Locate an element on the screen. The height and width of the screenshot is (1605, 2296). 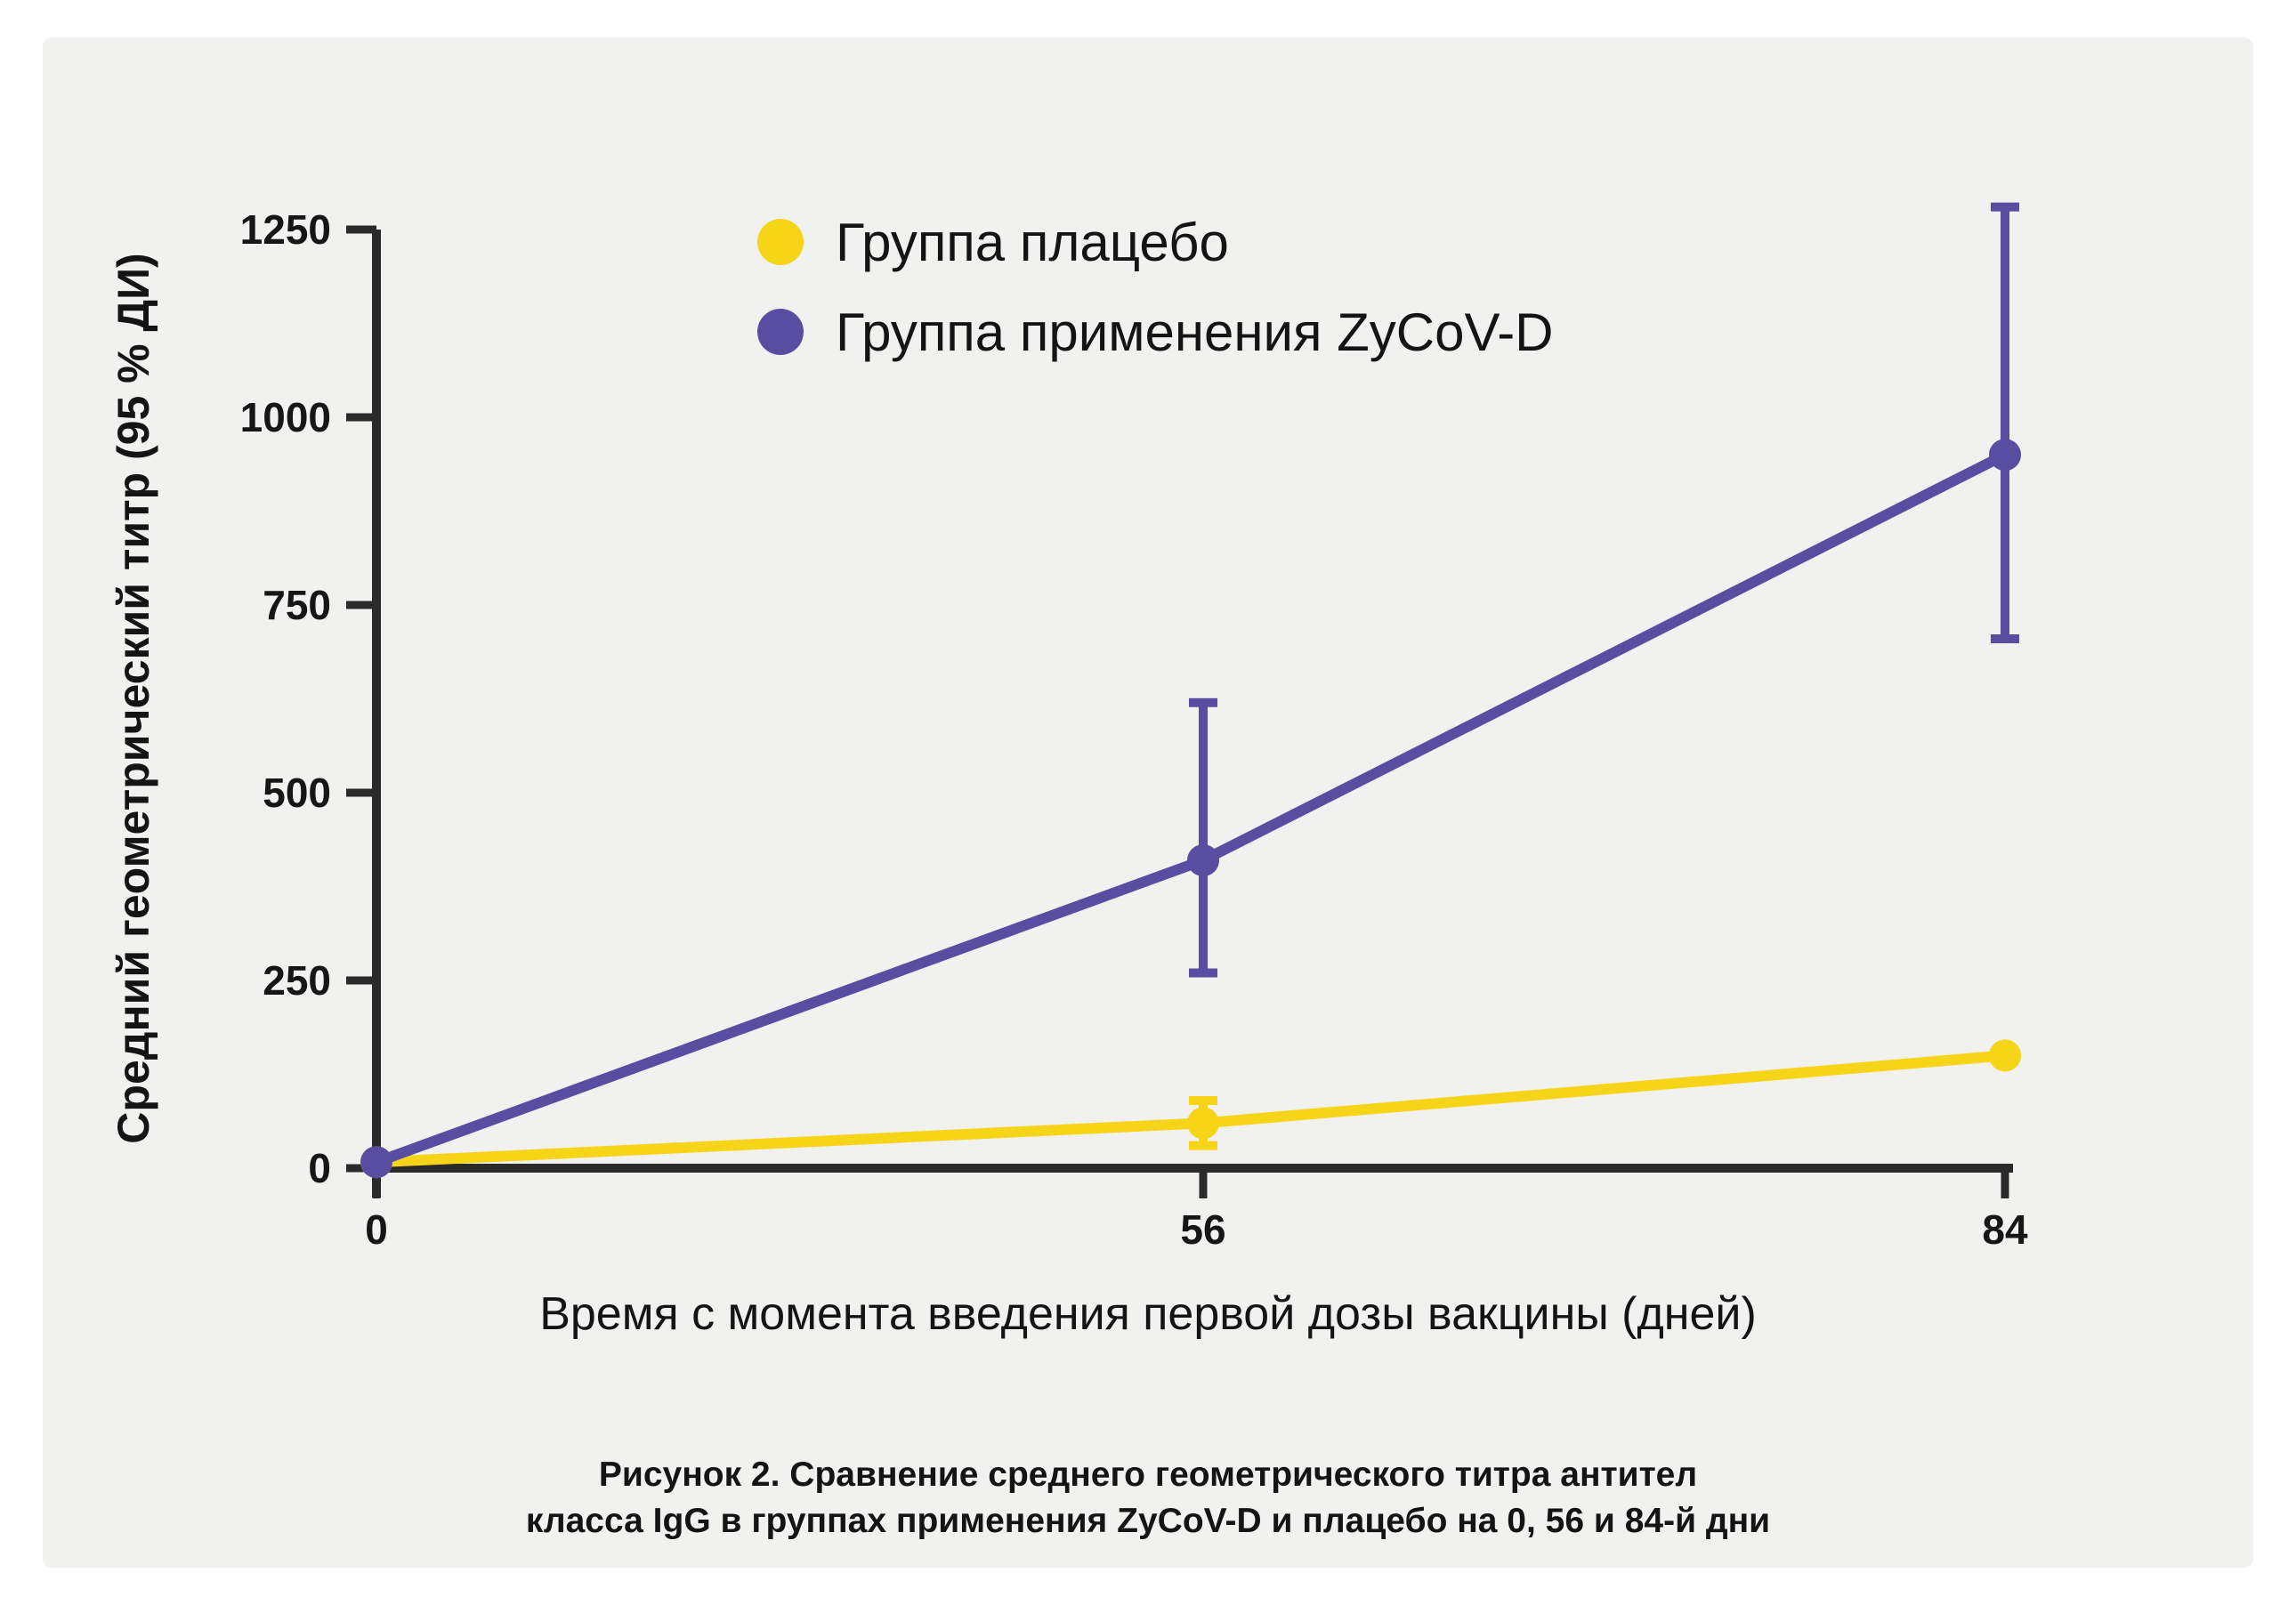
chart-legend: Группа плацебо Группа применения ZyCoV-D is located at coordinates (1155, 306).